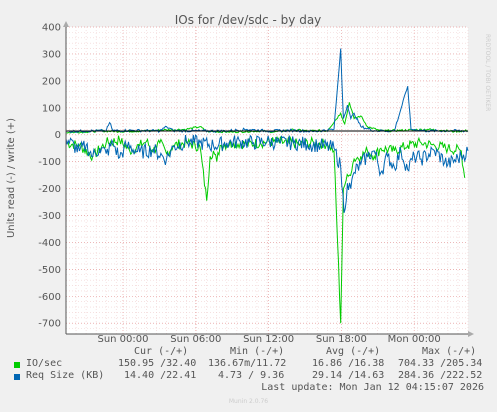 This screenshot has width=497, height=412. I want to click on y-tick-label: 100, so click(51, 108).